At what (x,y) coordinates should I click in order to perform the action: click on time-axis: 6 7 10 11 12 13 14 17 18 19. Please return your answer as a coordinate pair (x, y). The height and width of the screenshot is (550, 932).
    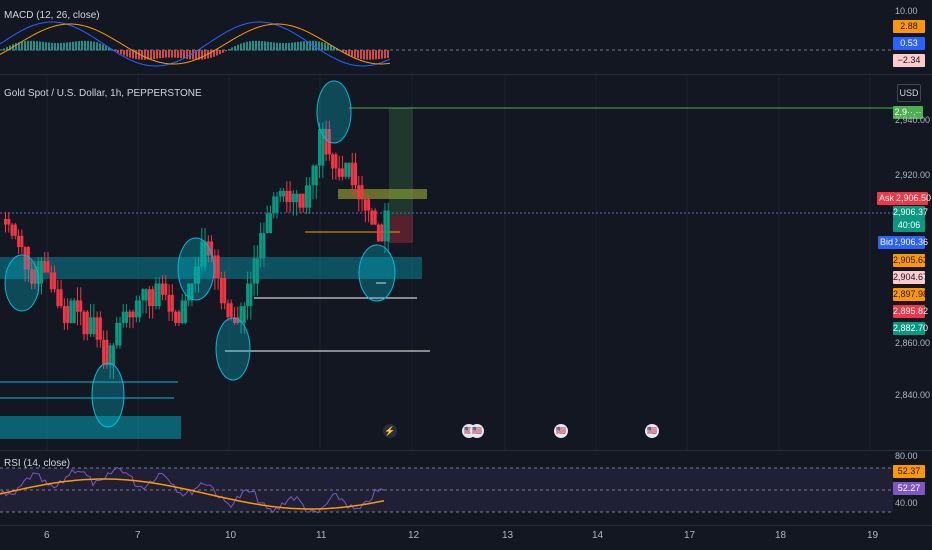
    Looking at the image, I should click on (466, 538).